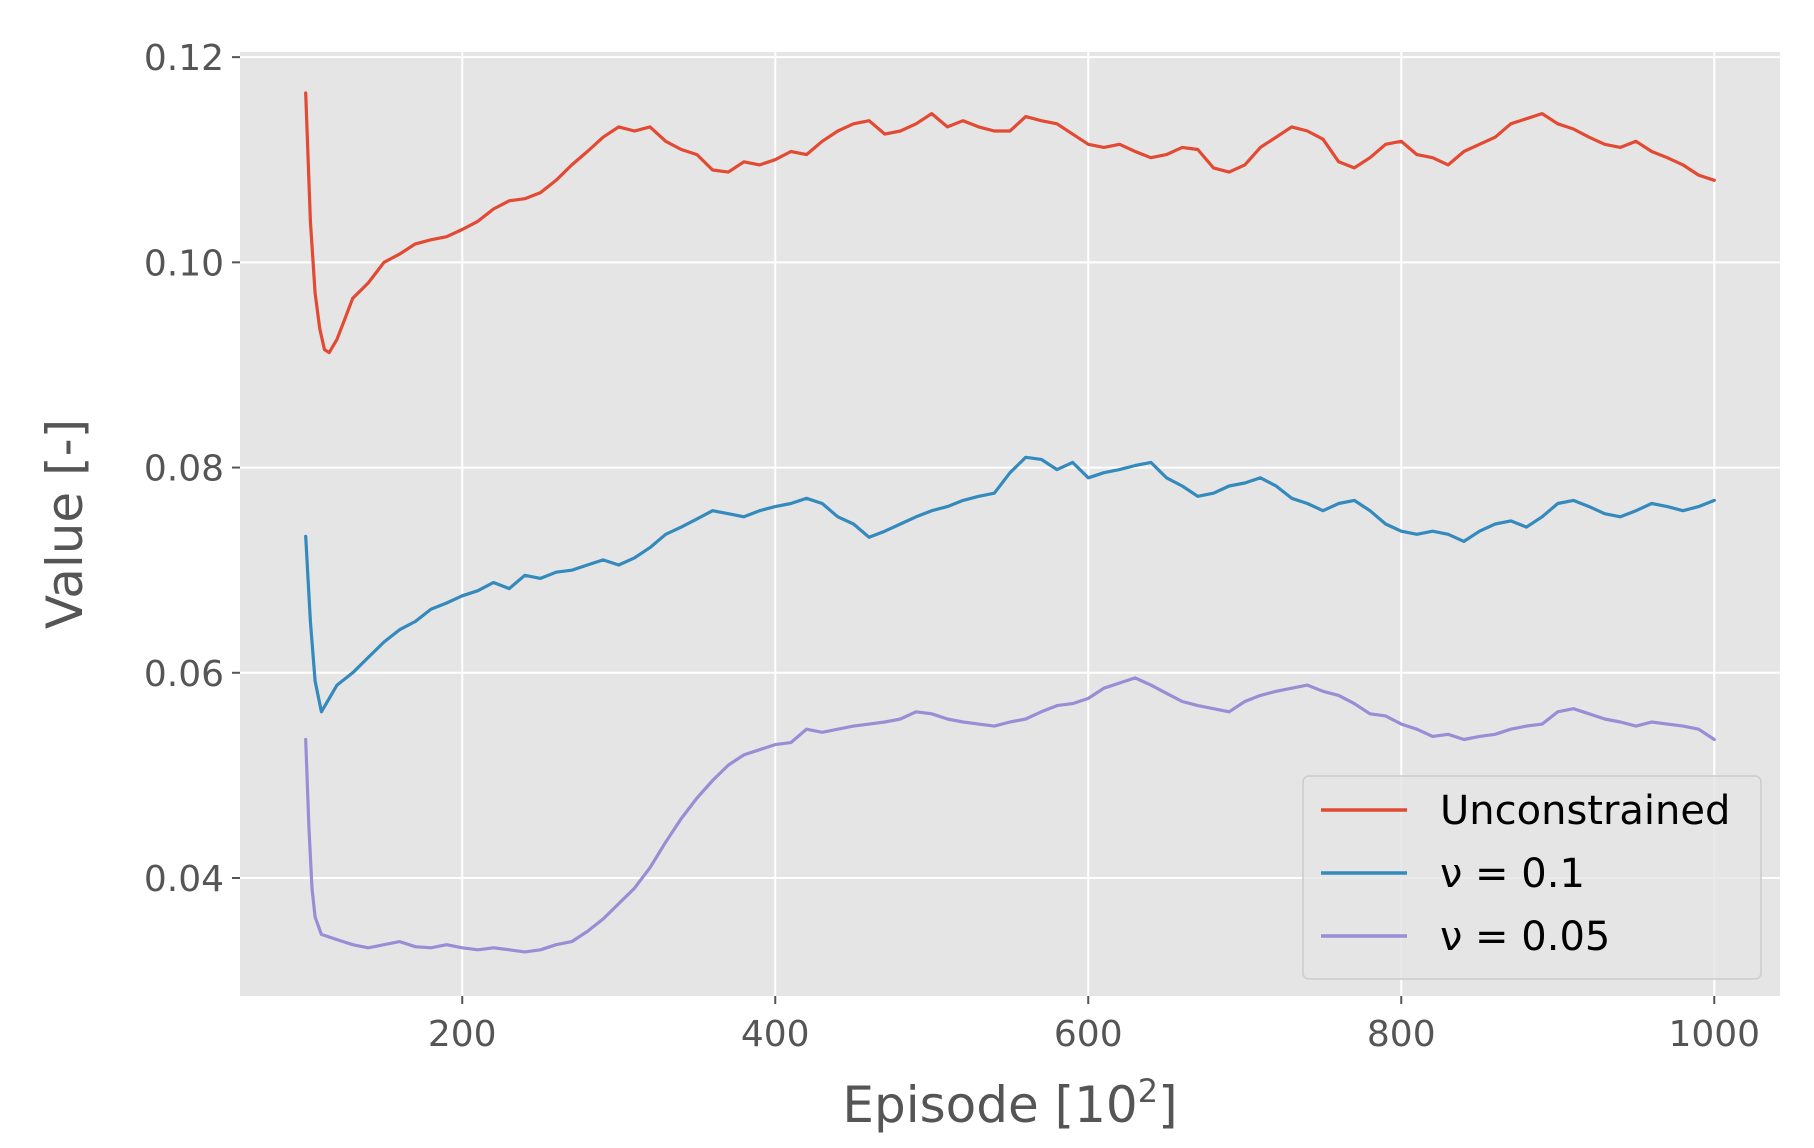 Image resolution: width=1814 pixels, height=1148 pixels. Describe the element at coordinates (1525, 937) in the screenshot. I see `legend-label: ν = 0.05` at that location.